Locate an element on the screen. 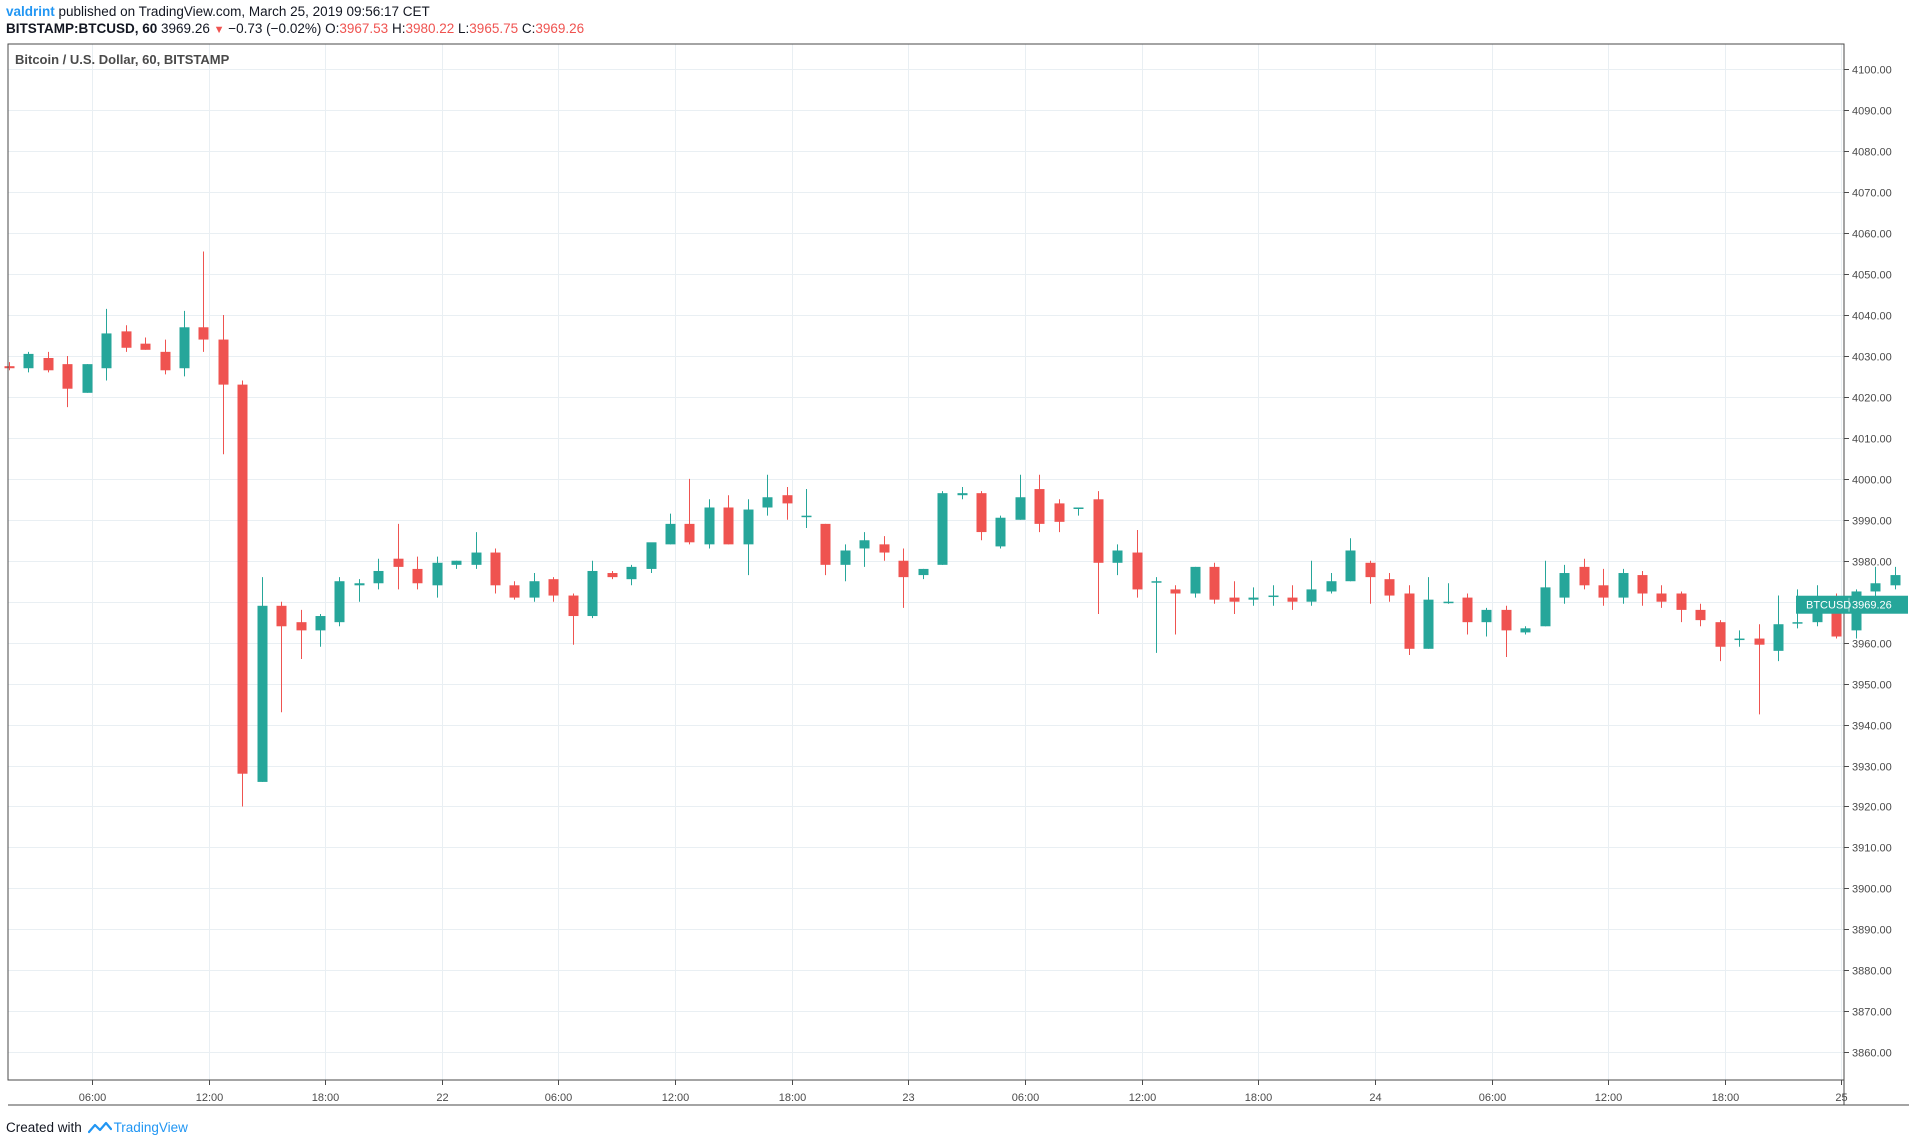 The image size is (1909, 1145). last-price-box is located at coordinates (1852, 604).